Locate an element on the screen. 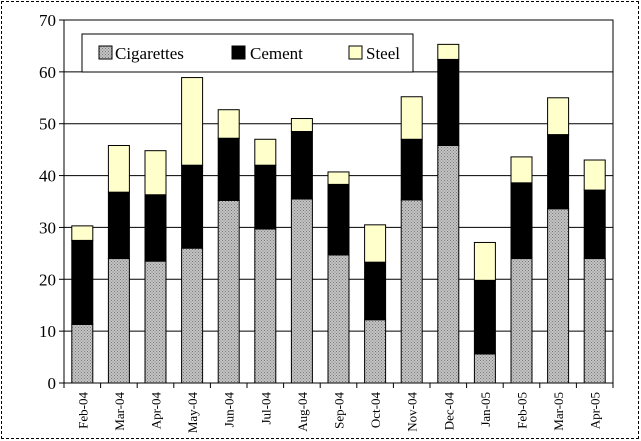 Image resolution: width=641 pixels, height=441 pixels. x-tick-label: Nov-04 is located at coordinates (412, 412).